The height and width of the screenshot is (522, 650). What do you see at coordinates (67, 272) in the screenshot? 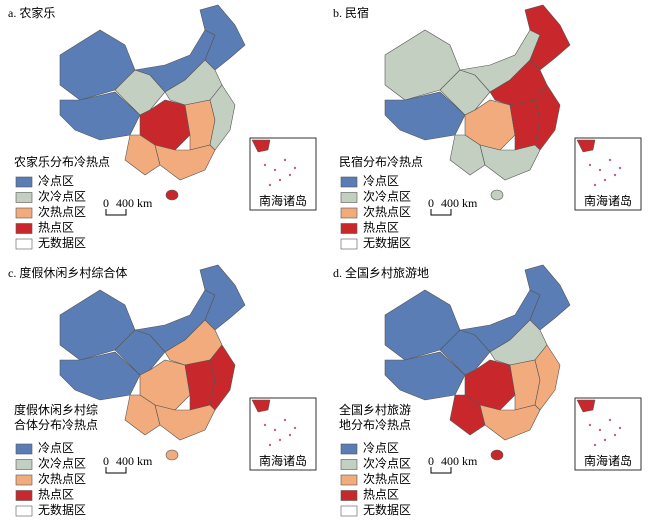
I see `panel-title: c. 度假休闲乡村综合体` at bounding box center [67, 272].